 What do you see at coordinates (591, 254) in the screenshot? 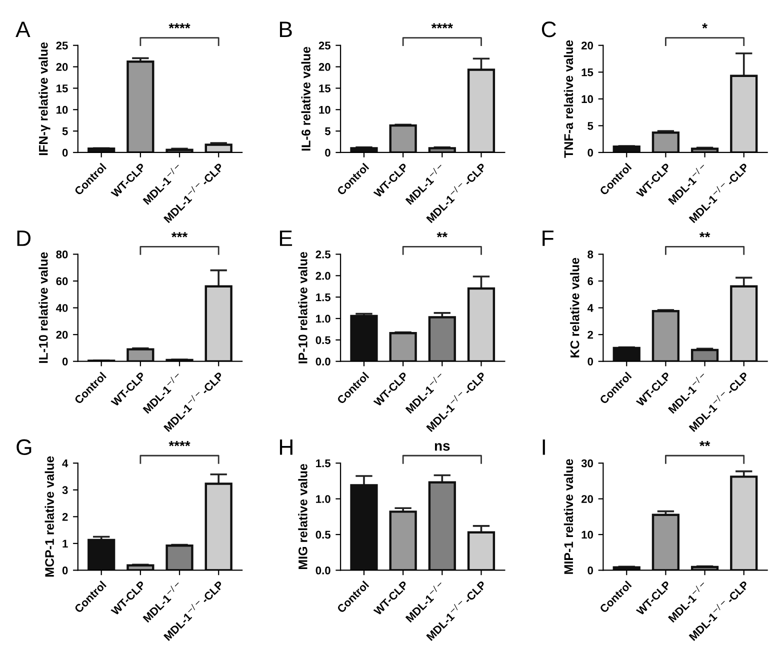
I see `y-tick-label: 8` at bounding box center [591, 254].